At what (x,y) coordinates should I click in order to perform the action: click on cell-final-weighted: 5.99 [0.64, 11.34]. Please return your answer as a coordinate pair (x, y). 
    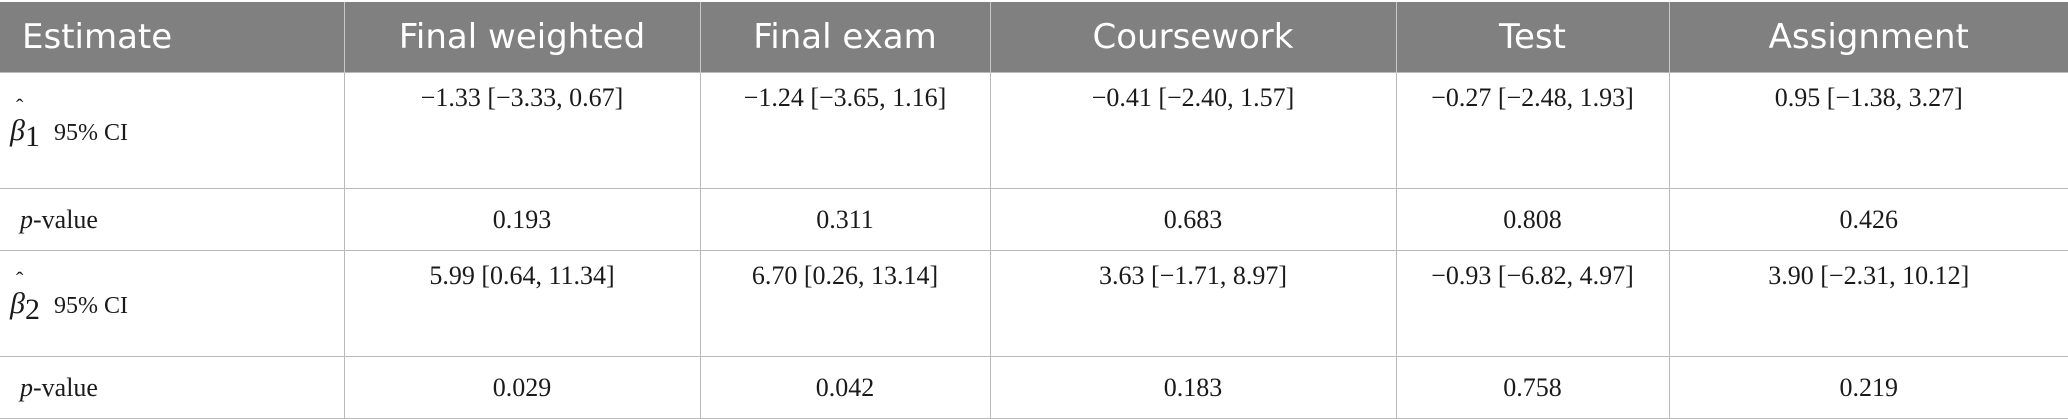
    Looking at the image, I should click on (522, 303).